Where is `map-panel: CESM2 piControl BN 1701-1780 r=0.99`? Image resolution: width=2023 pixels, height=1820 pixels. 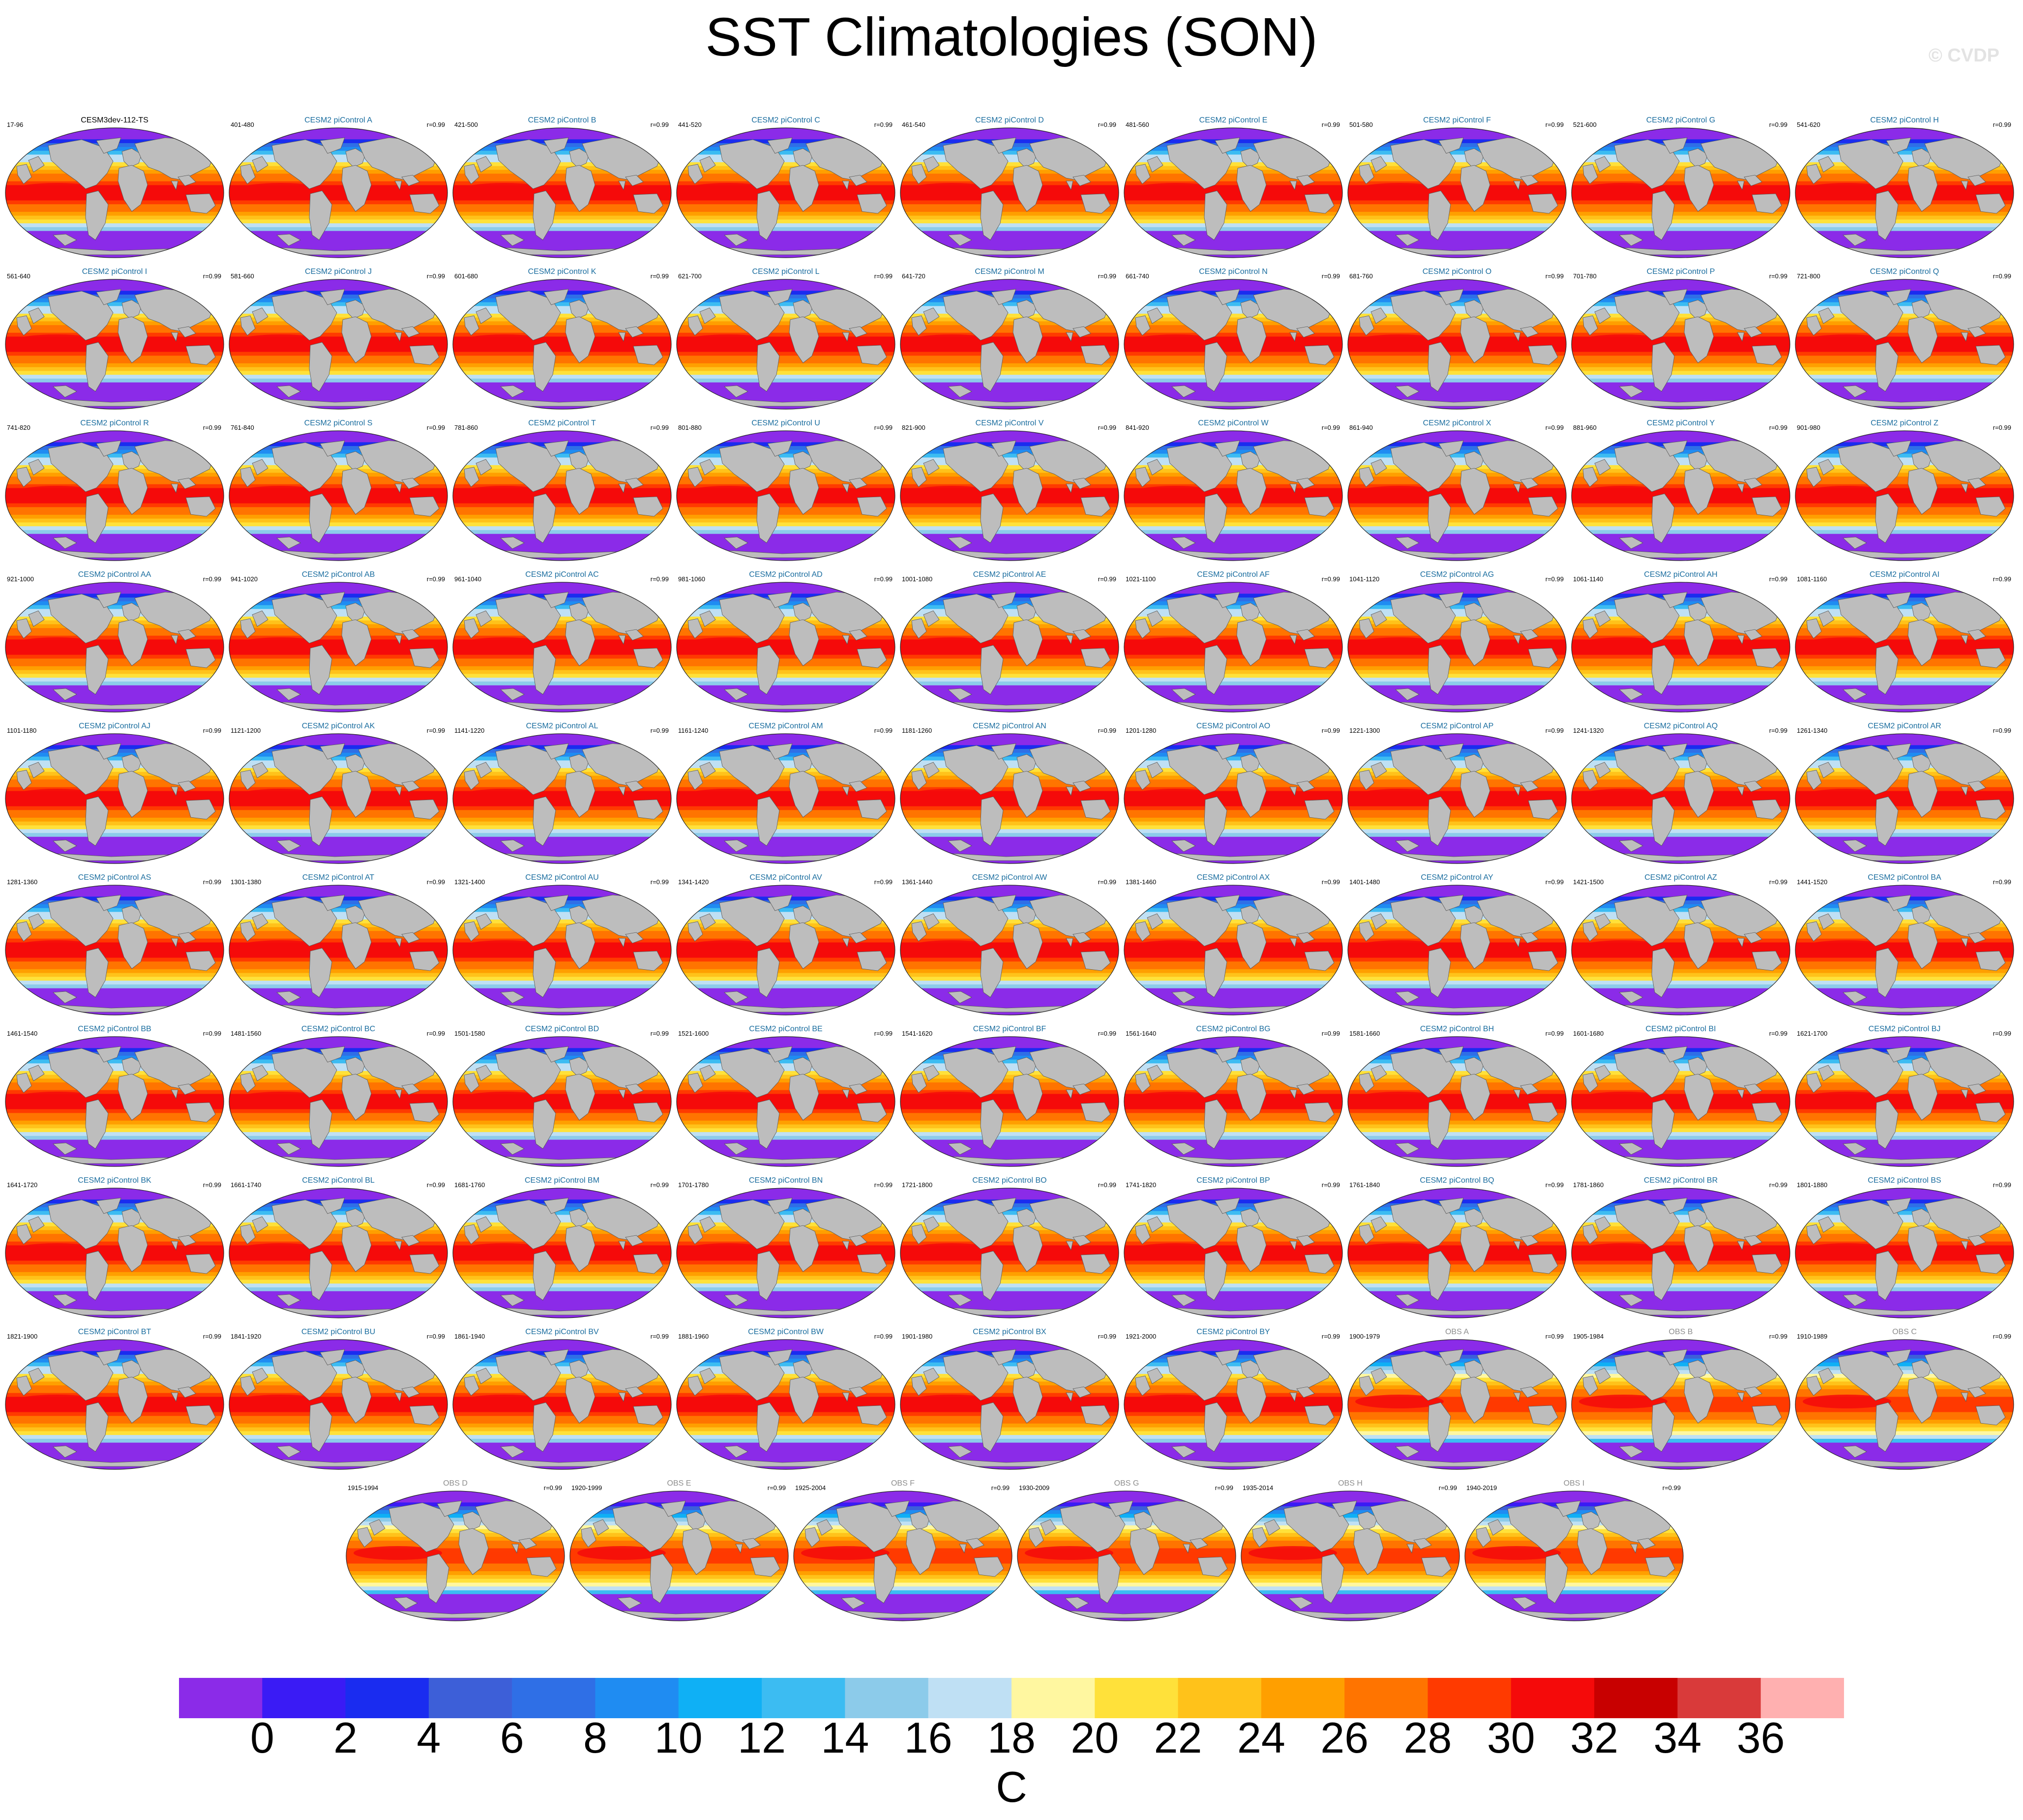 map-panel: CESM2 piControl BN 1701-1780 r=0.99 is located at coordinates (785, 1246).